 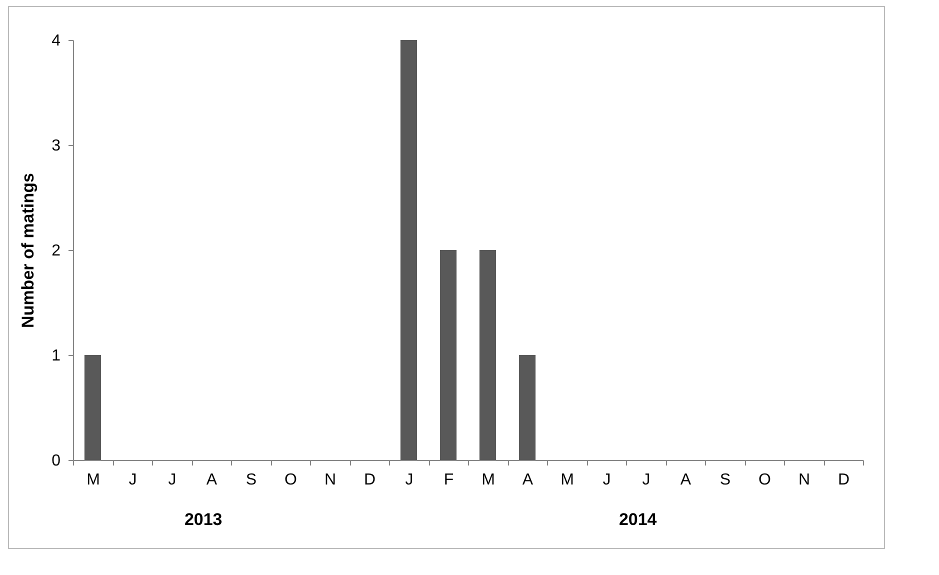 What do you see at coordinates (28, 250) in the screenshot?
I see `y-axis-title: Number of matings` at bounding box center [28, 250].